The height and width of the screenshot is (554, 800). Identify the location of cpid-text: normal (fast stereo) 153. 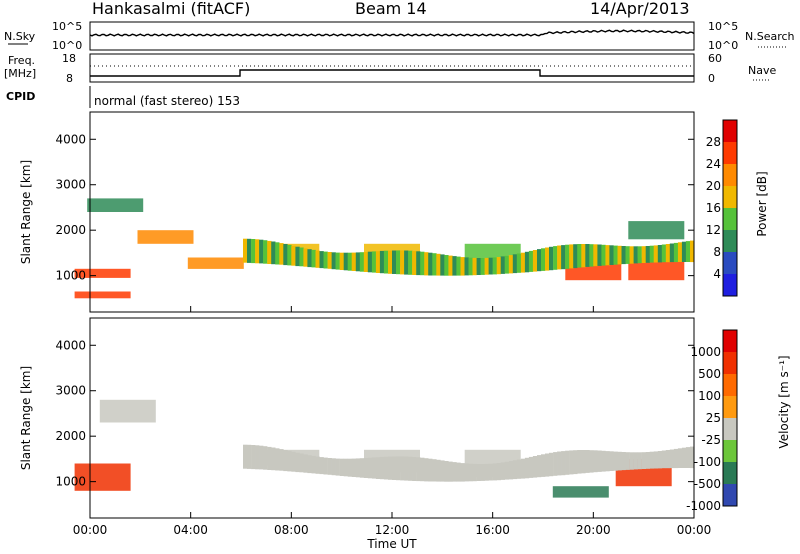
(167, 101).